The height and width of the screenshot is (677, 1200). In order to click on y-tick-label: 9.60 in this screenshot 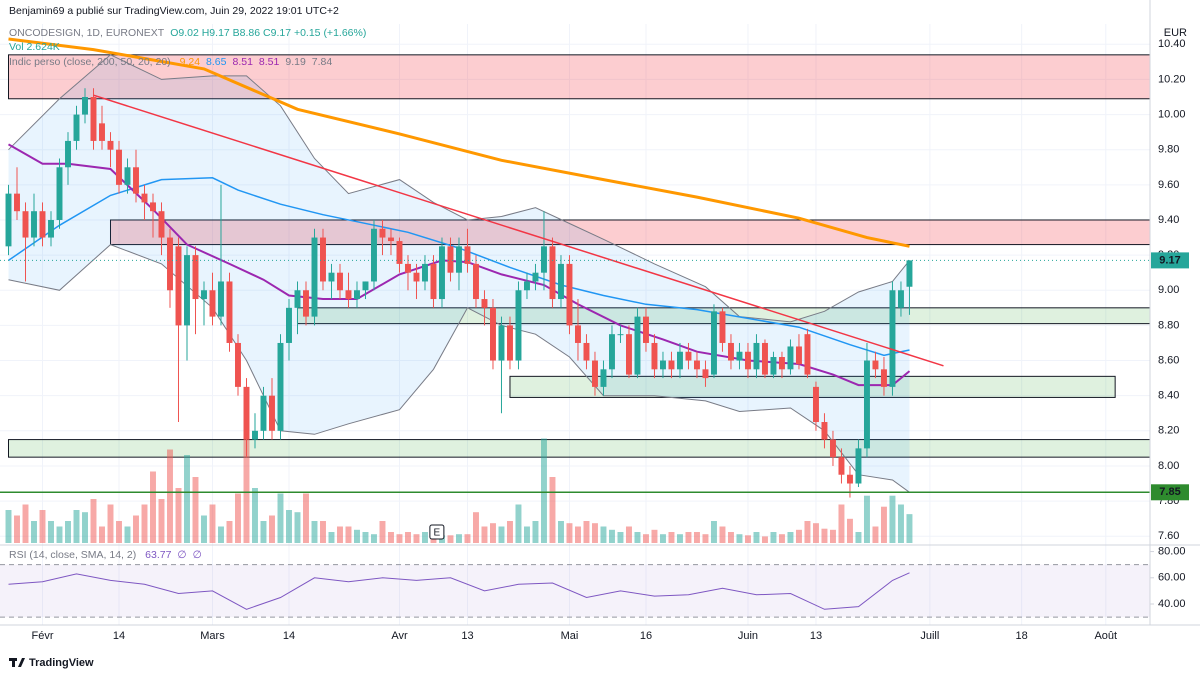, I will do `click(1168, 185)`.